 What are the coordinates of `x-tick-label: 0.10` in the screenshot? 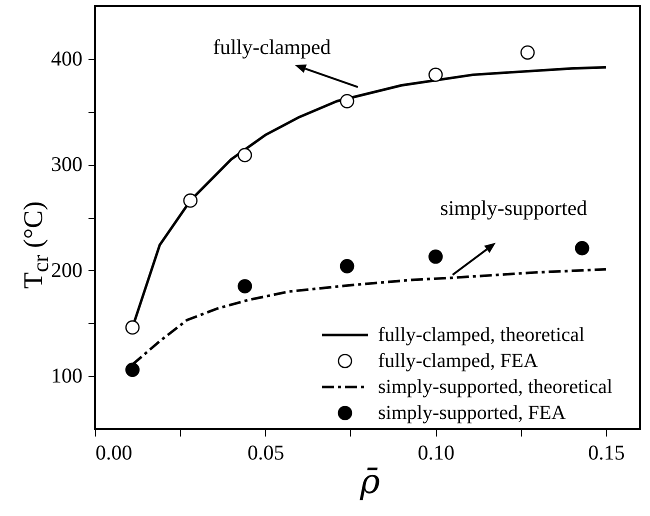 It's located at (436, 452).